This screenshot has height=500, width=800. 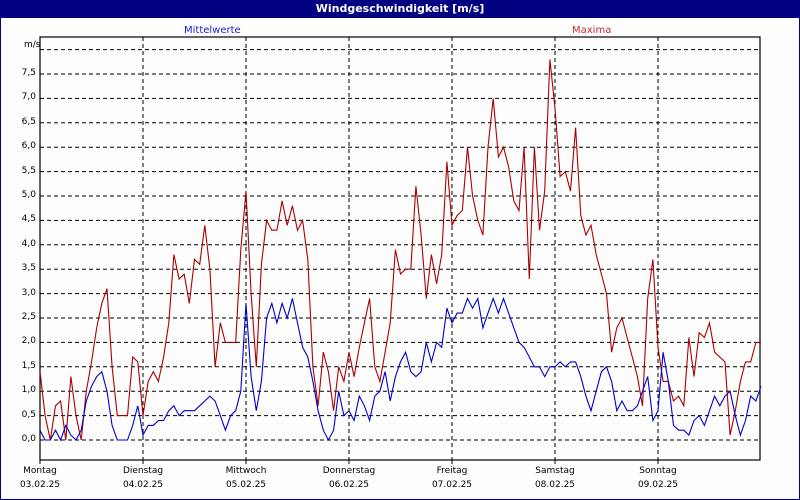 What do you see at coordinates (28, 73) in the screenshot?
I see `y-tick-label: 7,5` at bounding box center [28, 73].